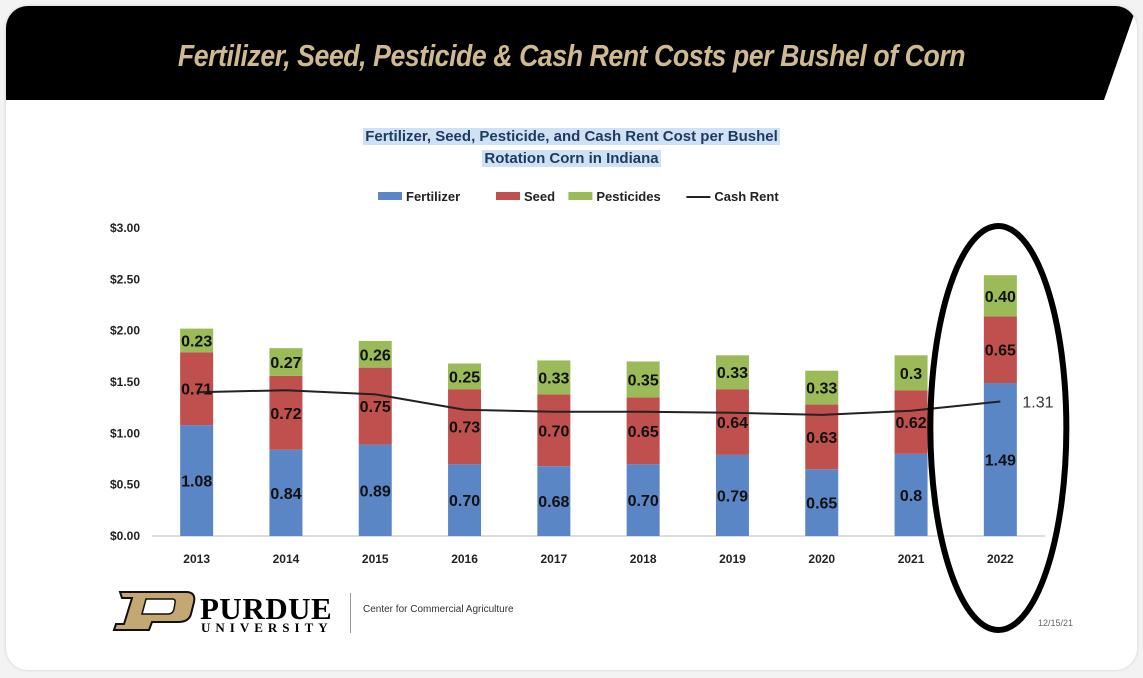 Image resolution: width=1143 pixels, height=678 pixels. What do you see at coordinates (433, 196) in the screenshot?
I see `legend-label-fertilizer: Fertilizer` at bounding box center [433, 196].